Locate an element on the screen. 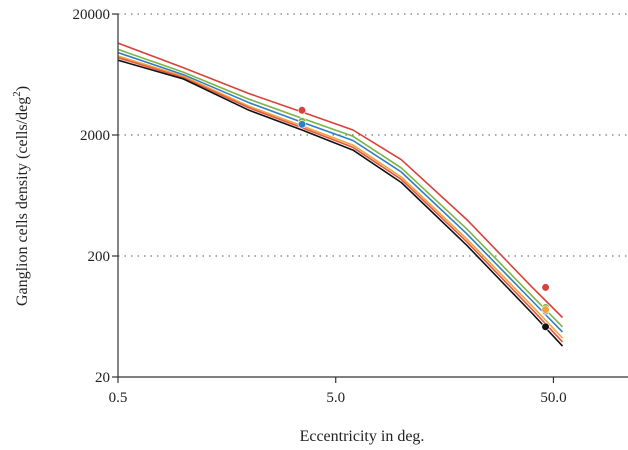 Image resolution: width=628 pixels, height=450 pixels. x-tick-label: 0.5 is located at coordinates (118, 398).